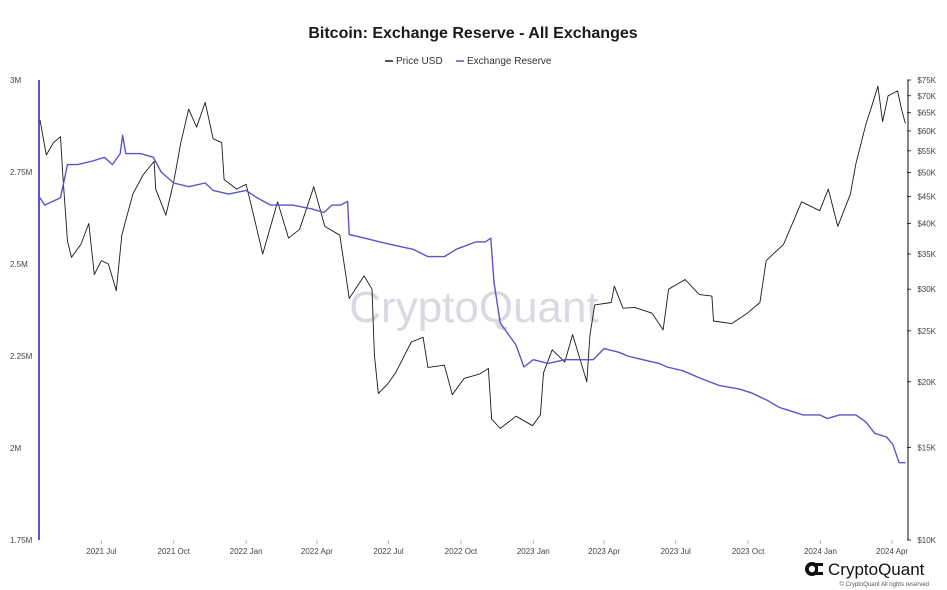 This screenshot has height=590, width=947. What do you see at coordinates (101, 551) in the screenshot?
I see `x-tick-label-0: 2021 Jul` at bounding box center [101, 551].